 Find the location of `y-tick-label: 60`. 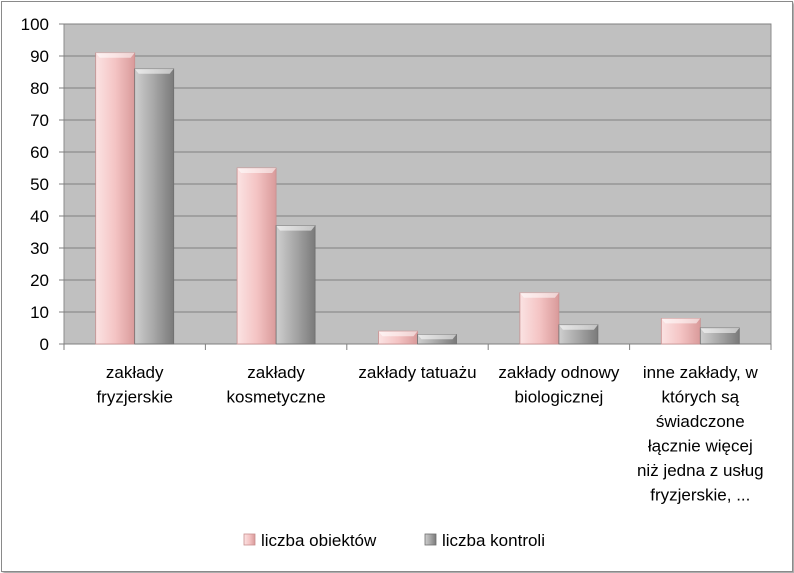

y-tick-label: 60 is located at coordinates (39, 152).